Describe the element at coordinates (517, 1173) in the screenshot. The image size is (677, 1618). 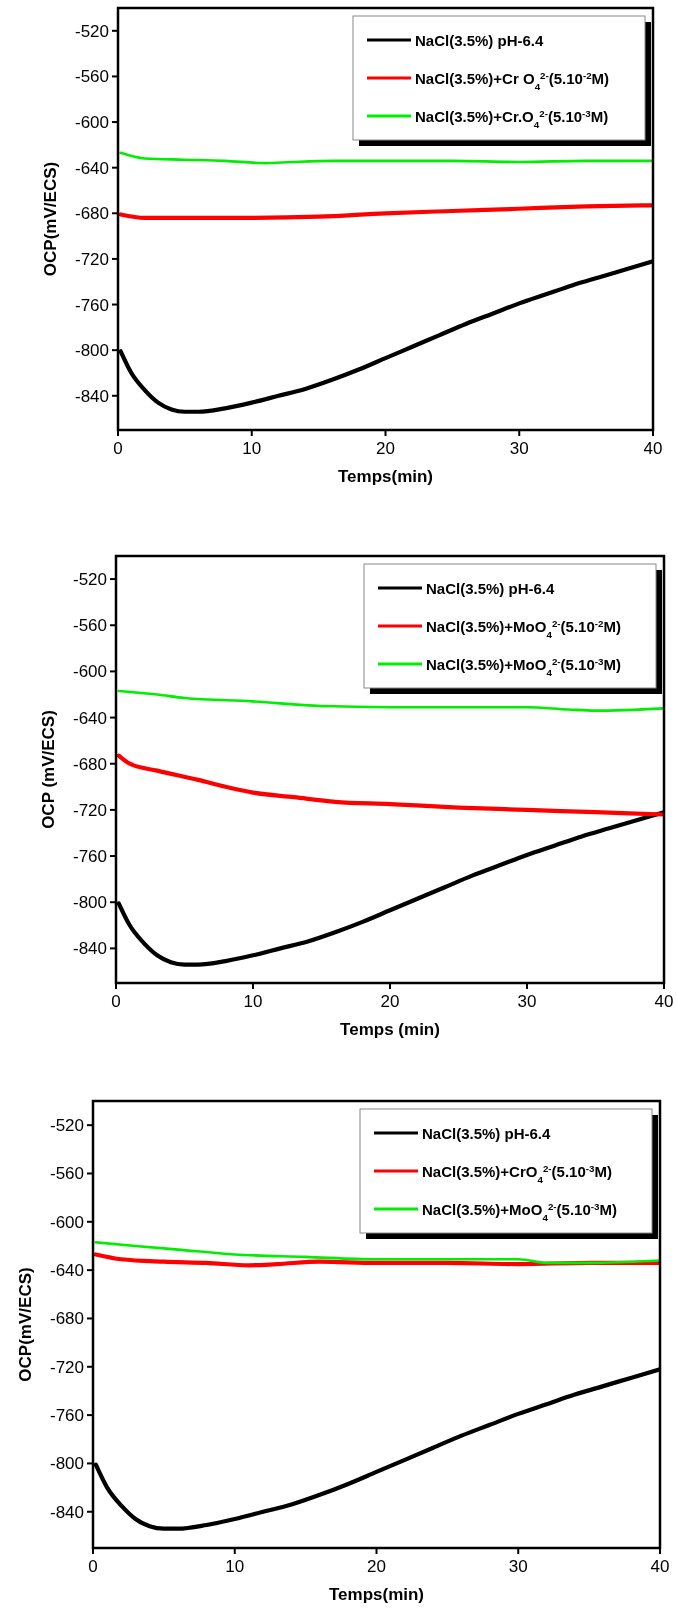
I see `legend-label: NaCl(3.5%)+CrO$_{4}$$^{2-}$(5.10$^{-3}$M)` at that location.